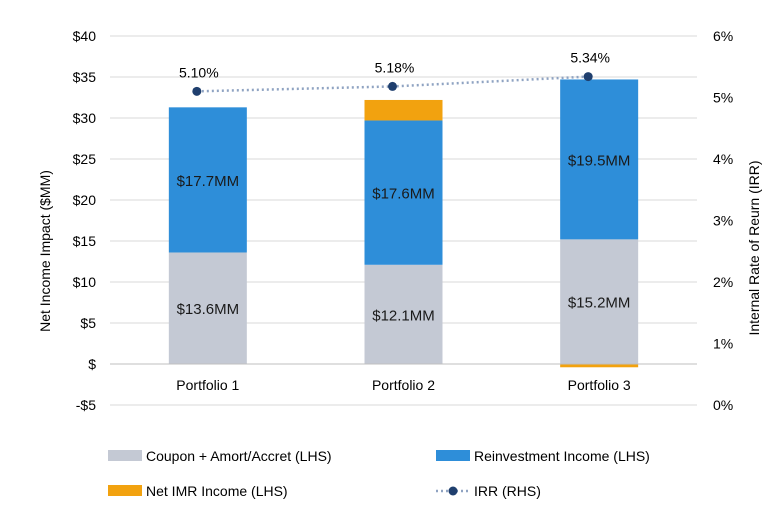 The height and width of the screenshot is (512, 771). I want to click on bar-data-label: $17.7MM, so click(208, 181).